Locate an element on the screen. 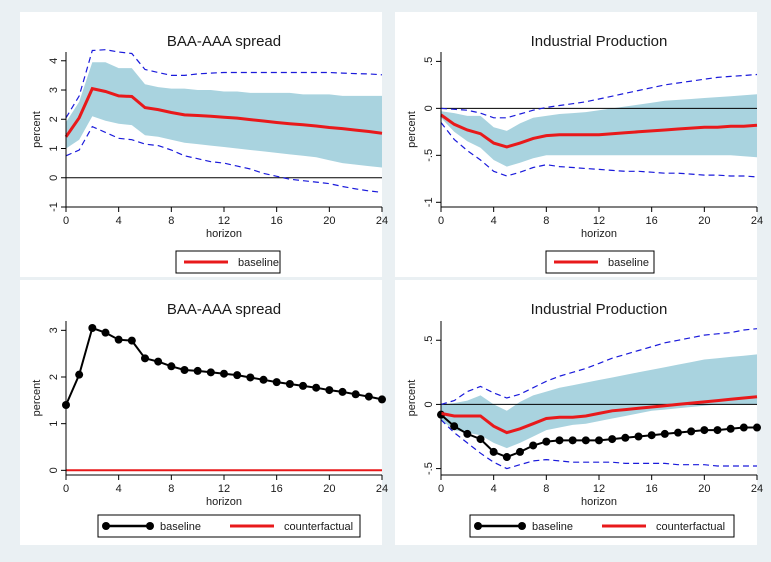  series-baseline-line is located at coordinates (599, 131).